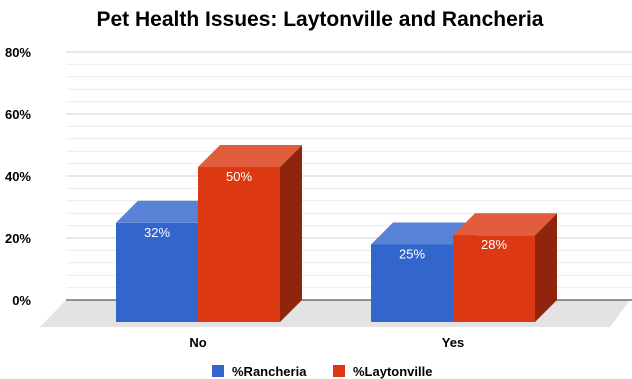 This screenshot has width=632, height=379. What do you see at coordinates (326, 342) in the screenshot?
I see `x-axis: No Yes` at bounding box center [326, 342].